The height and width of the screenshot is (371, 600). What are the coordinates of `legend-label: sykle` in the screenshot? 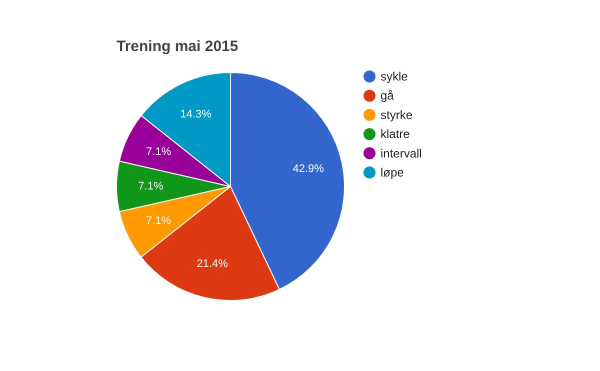 It's located at (394, 77).